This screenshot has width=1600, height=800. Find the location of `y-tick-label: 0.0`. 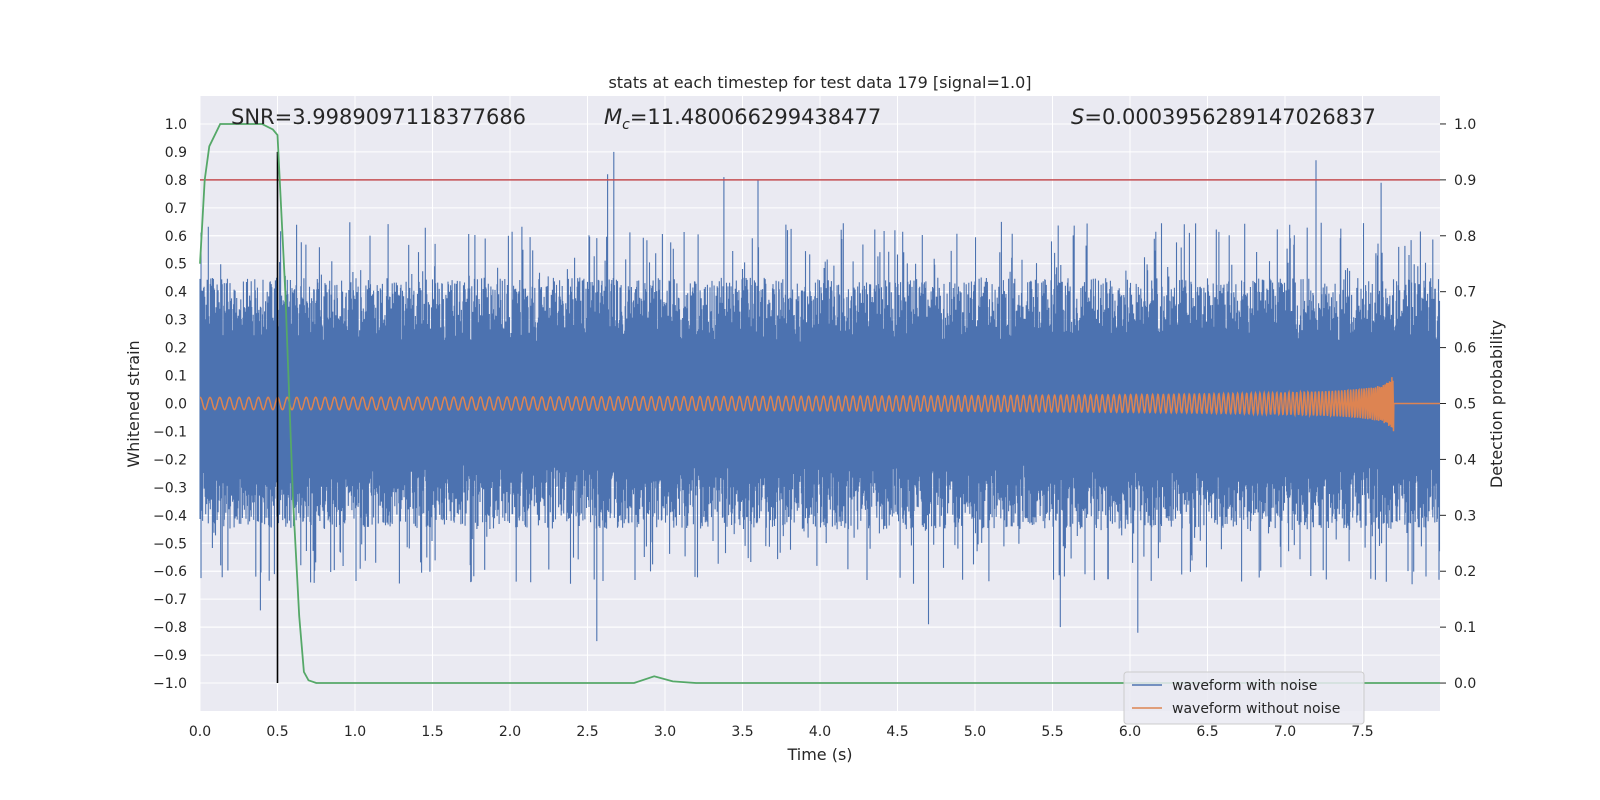

y-tick-label: 0.0 is located at coordinates (176, 405).